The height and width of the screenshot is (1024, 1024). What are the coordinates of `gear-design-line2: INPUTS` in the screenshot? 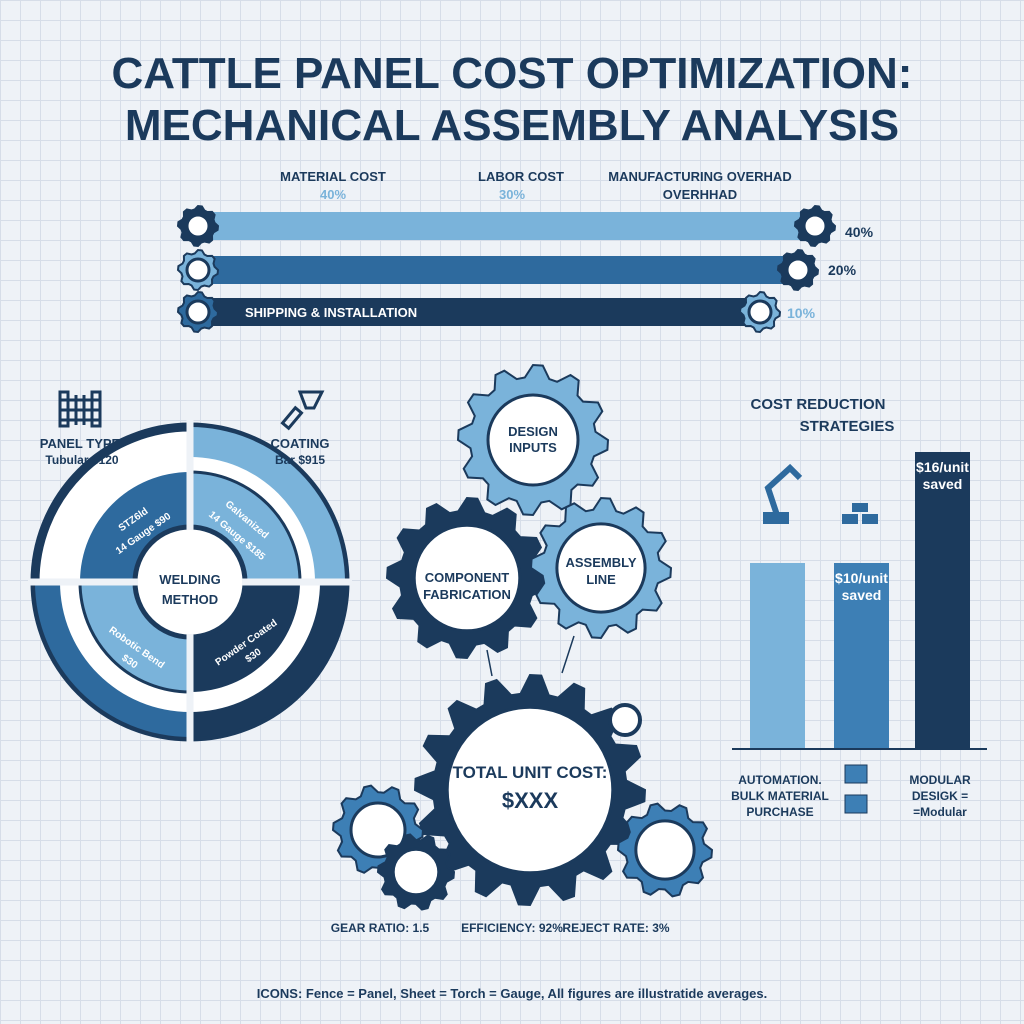 It's located at (533, 447).